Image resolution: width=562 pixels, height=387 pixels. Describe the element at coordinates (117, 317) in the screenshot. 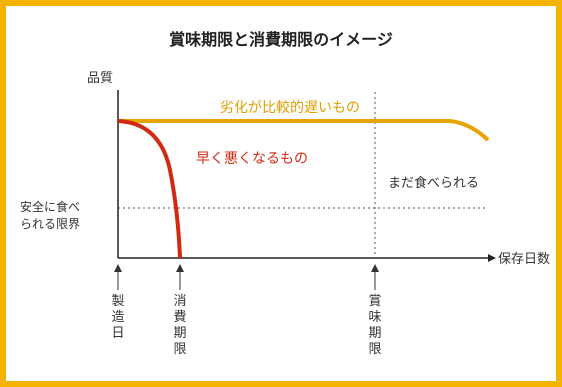

I see `marker-manufacture-label: 製造日` at that location.